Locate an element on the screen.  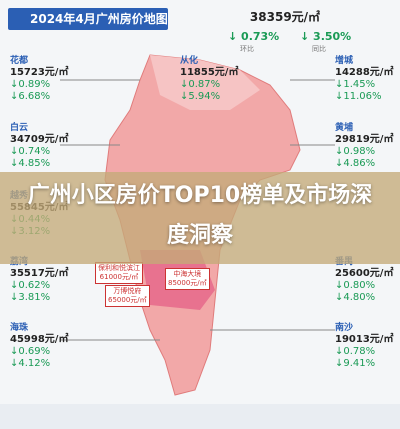
district: 白云 34709元/㎡ ↓0.74% ↓4.85% is located at coordinates (39, 146).